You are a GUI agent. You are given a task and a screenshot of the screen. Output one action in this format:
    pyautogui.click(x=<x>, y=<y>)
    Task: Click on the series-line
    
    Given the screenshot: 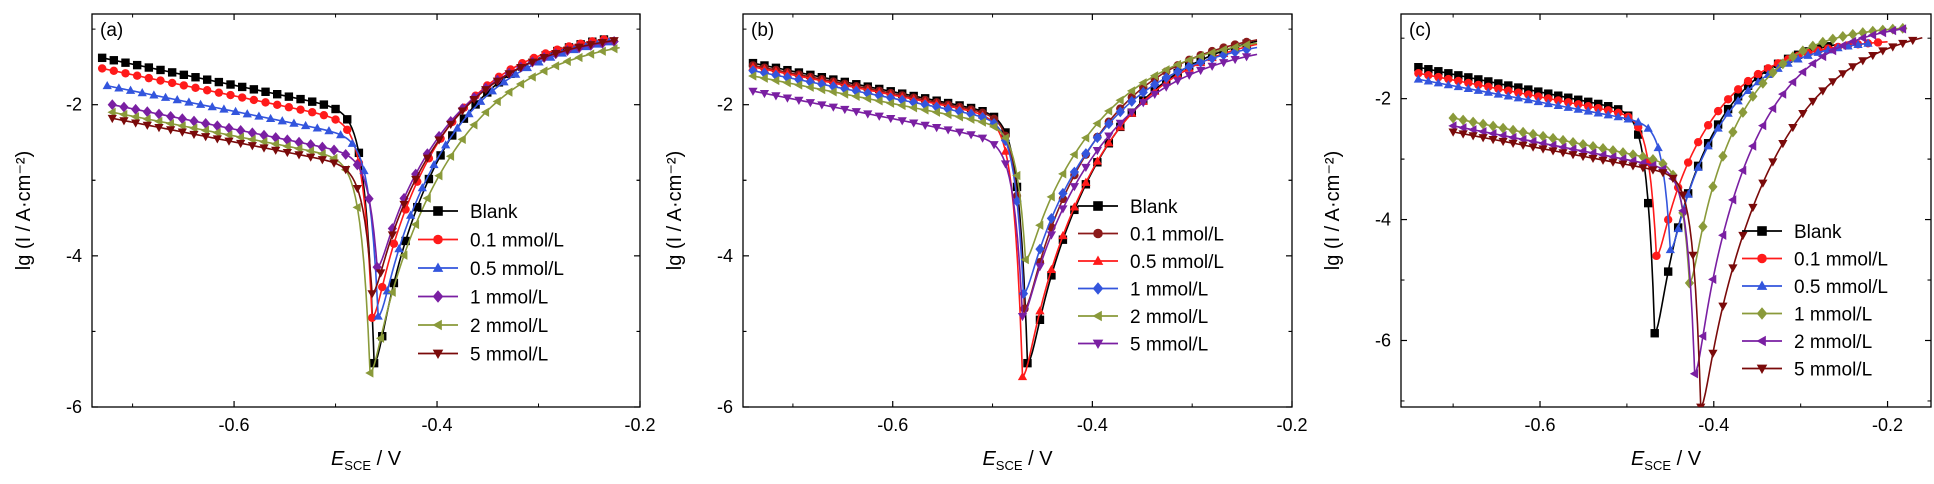 What is the action you would take?
    pyautogui.click(x=1678, y=156)
    